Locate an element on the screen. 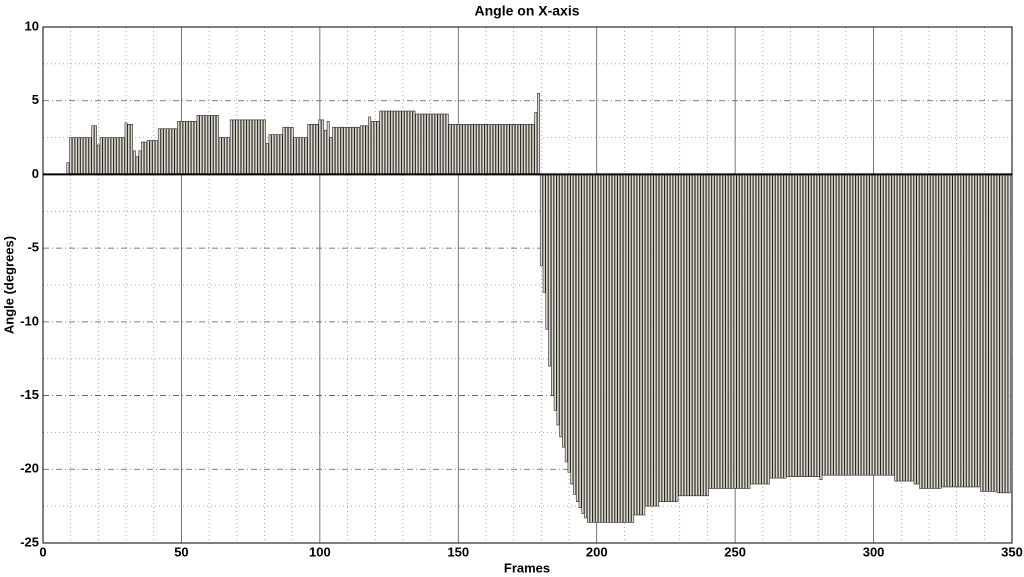  y-tick-label: -5 is located at coordinates (33, 247).